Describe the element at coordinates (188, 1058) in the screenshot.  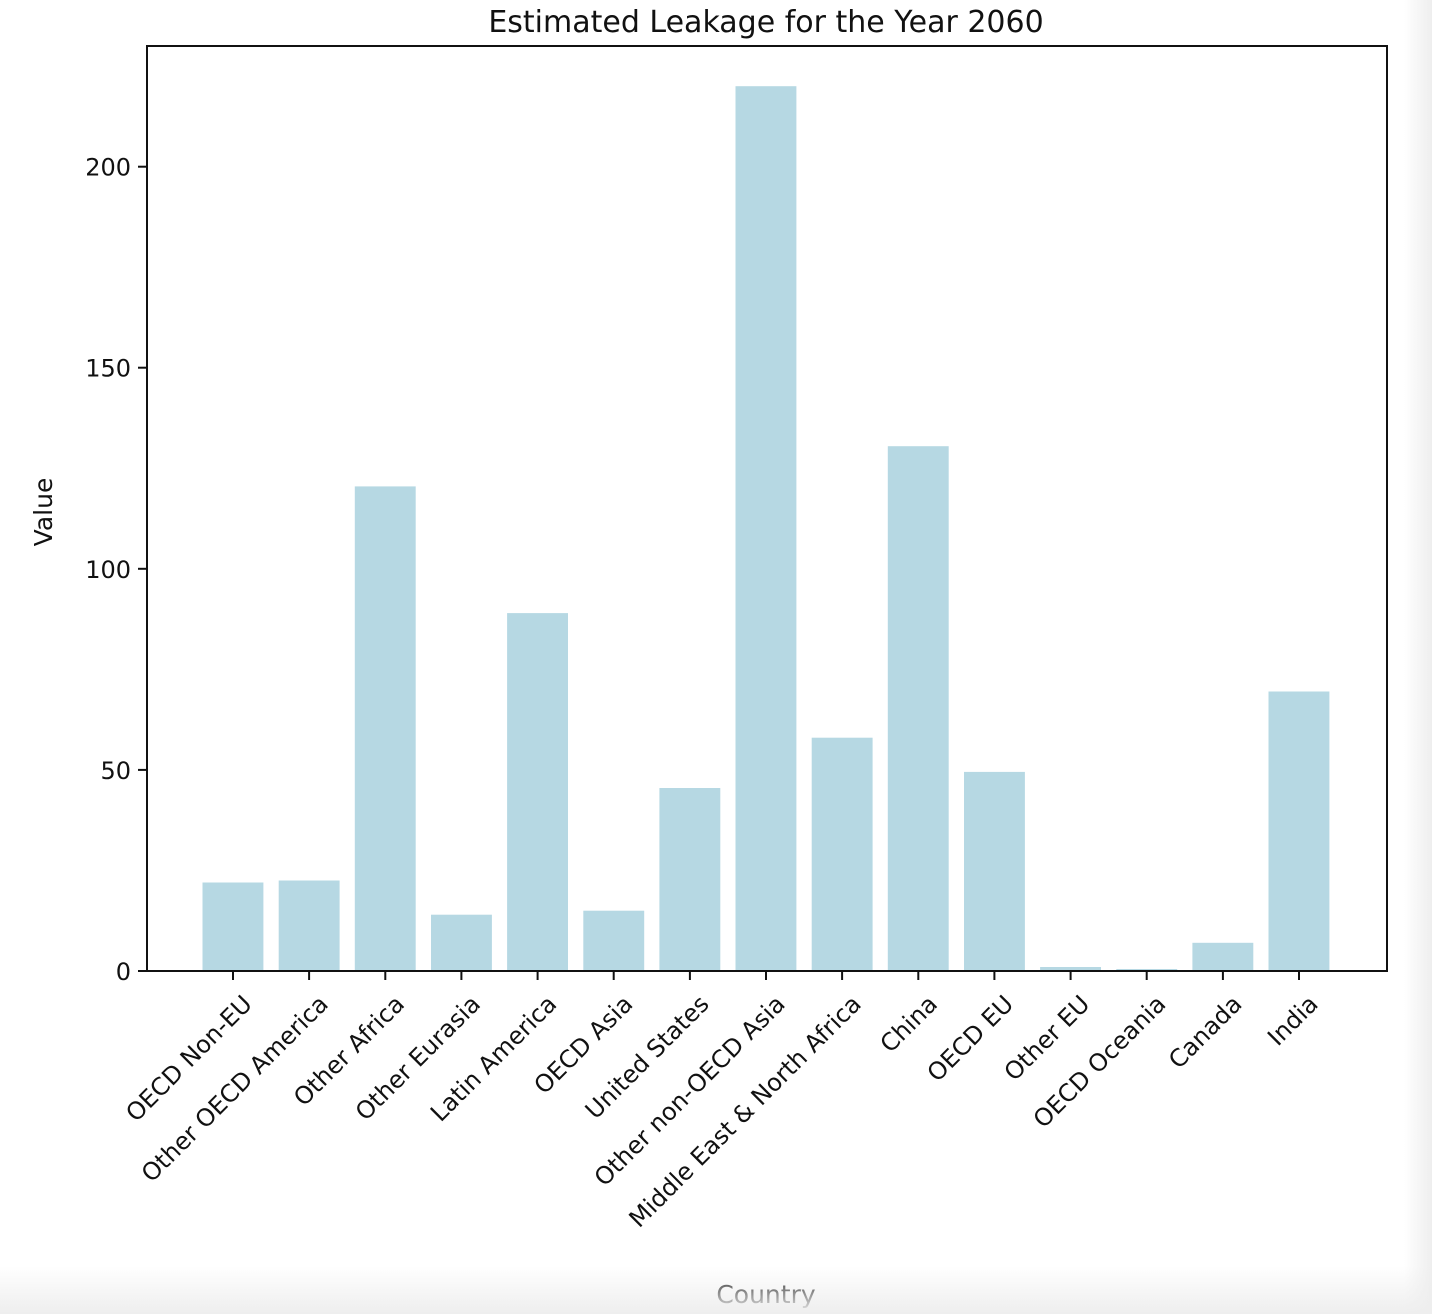
I see `x-tick-label: OECD Non-EU` at that location.